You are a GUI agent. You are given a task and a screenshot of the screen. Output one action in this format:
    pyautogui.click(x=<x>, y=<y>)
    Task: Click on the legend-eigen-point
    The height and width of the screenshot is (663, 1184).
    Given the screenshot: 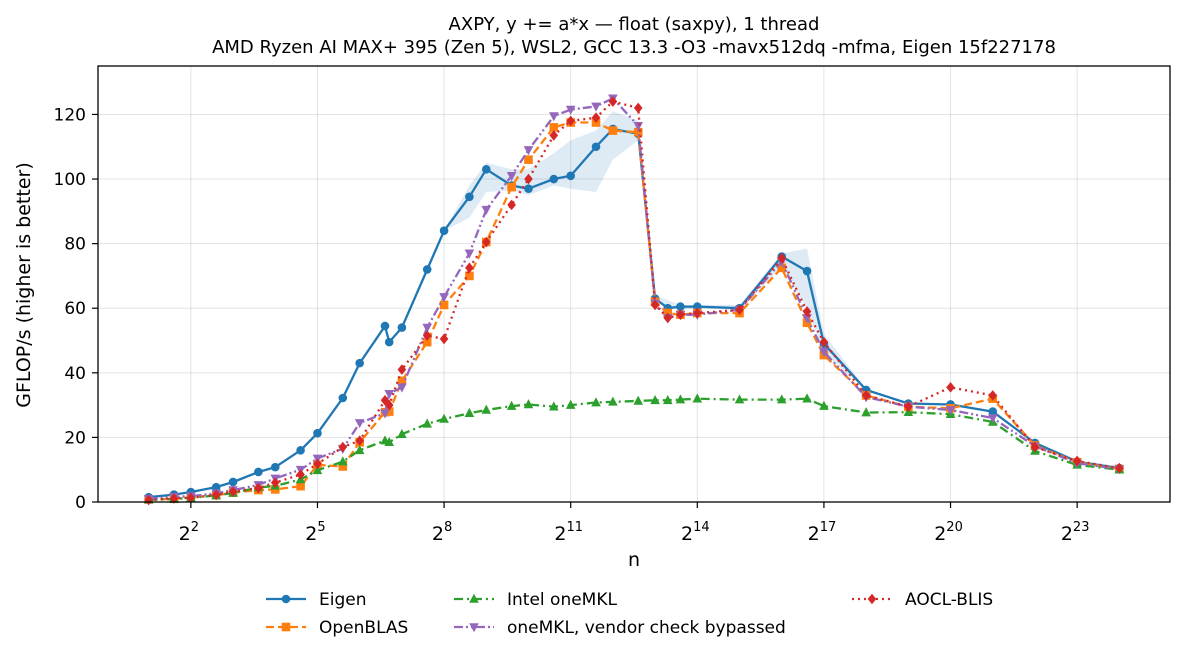 What is the action you would take?
    pyautogui.click(x=286, y=599)
    